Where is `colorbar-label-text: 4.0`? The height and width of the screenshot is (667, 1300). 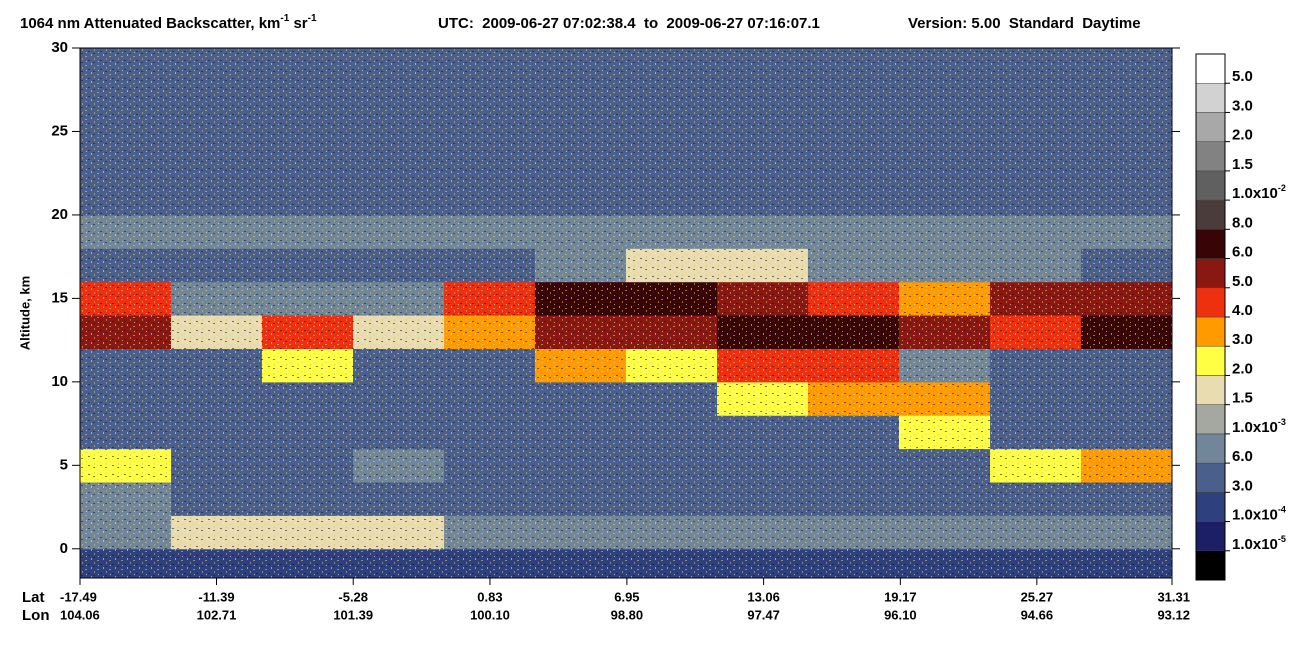
colorbar-label-text: 4.0 is located at coordinates (1242, 310).